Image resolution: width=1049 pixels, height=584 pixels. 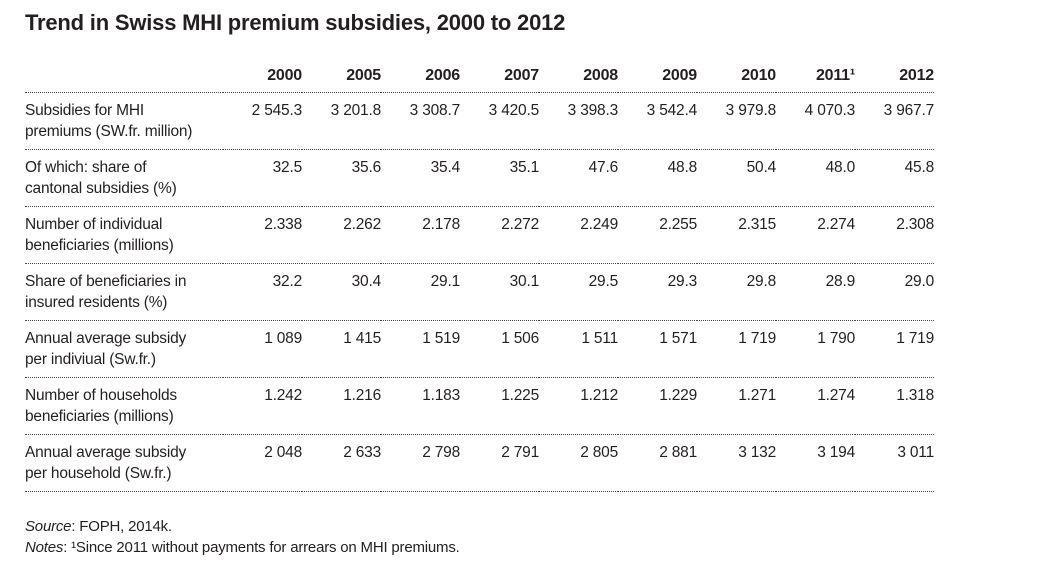 I want to click on table-cell: 2 798, so click(x=420, y=463).